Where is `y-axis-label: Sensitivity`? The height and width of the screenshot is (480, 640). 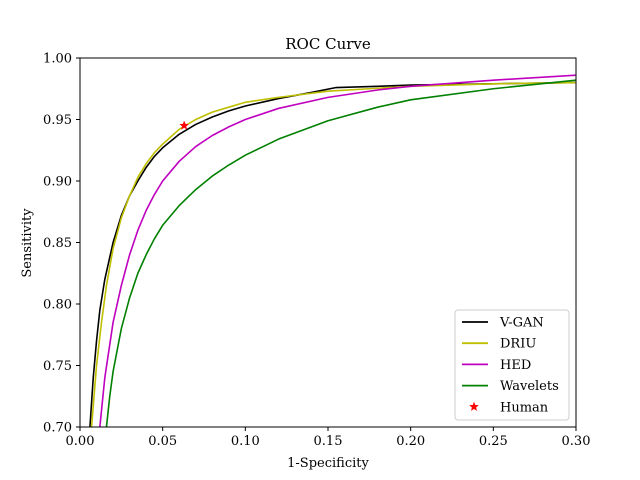 y-axis-label: Sensitivity is located at coordinates (27, 243).